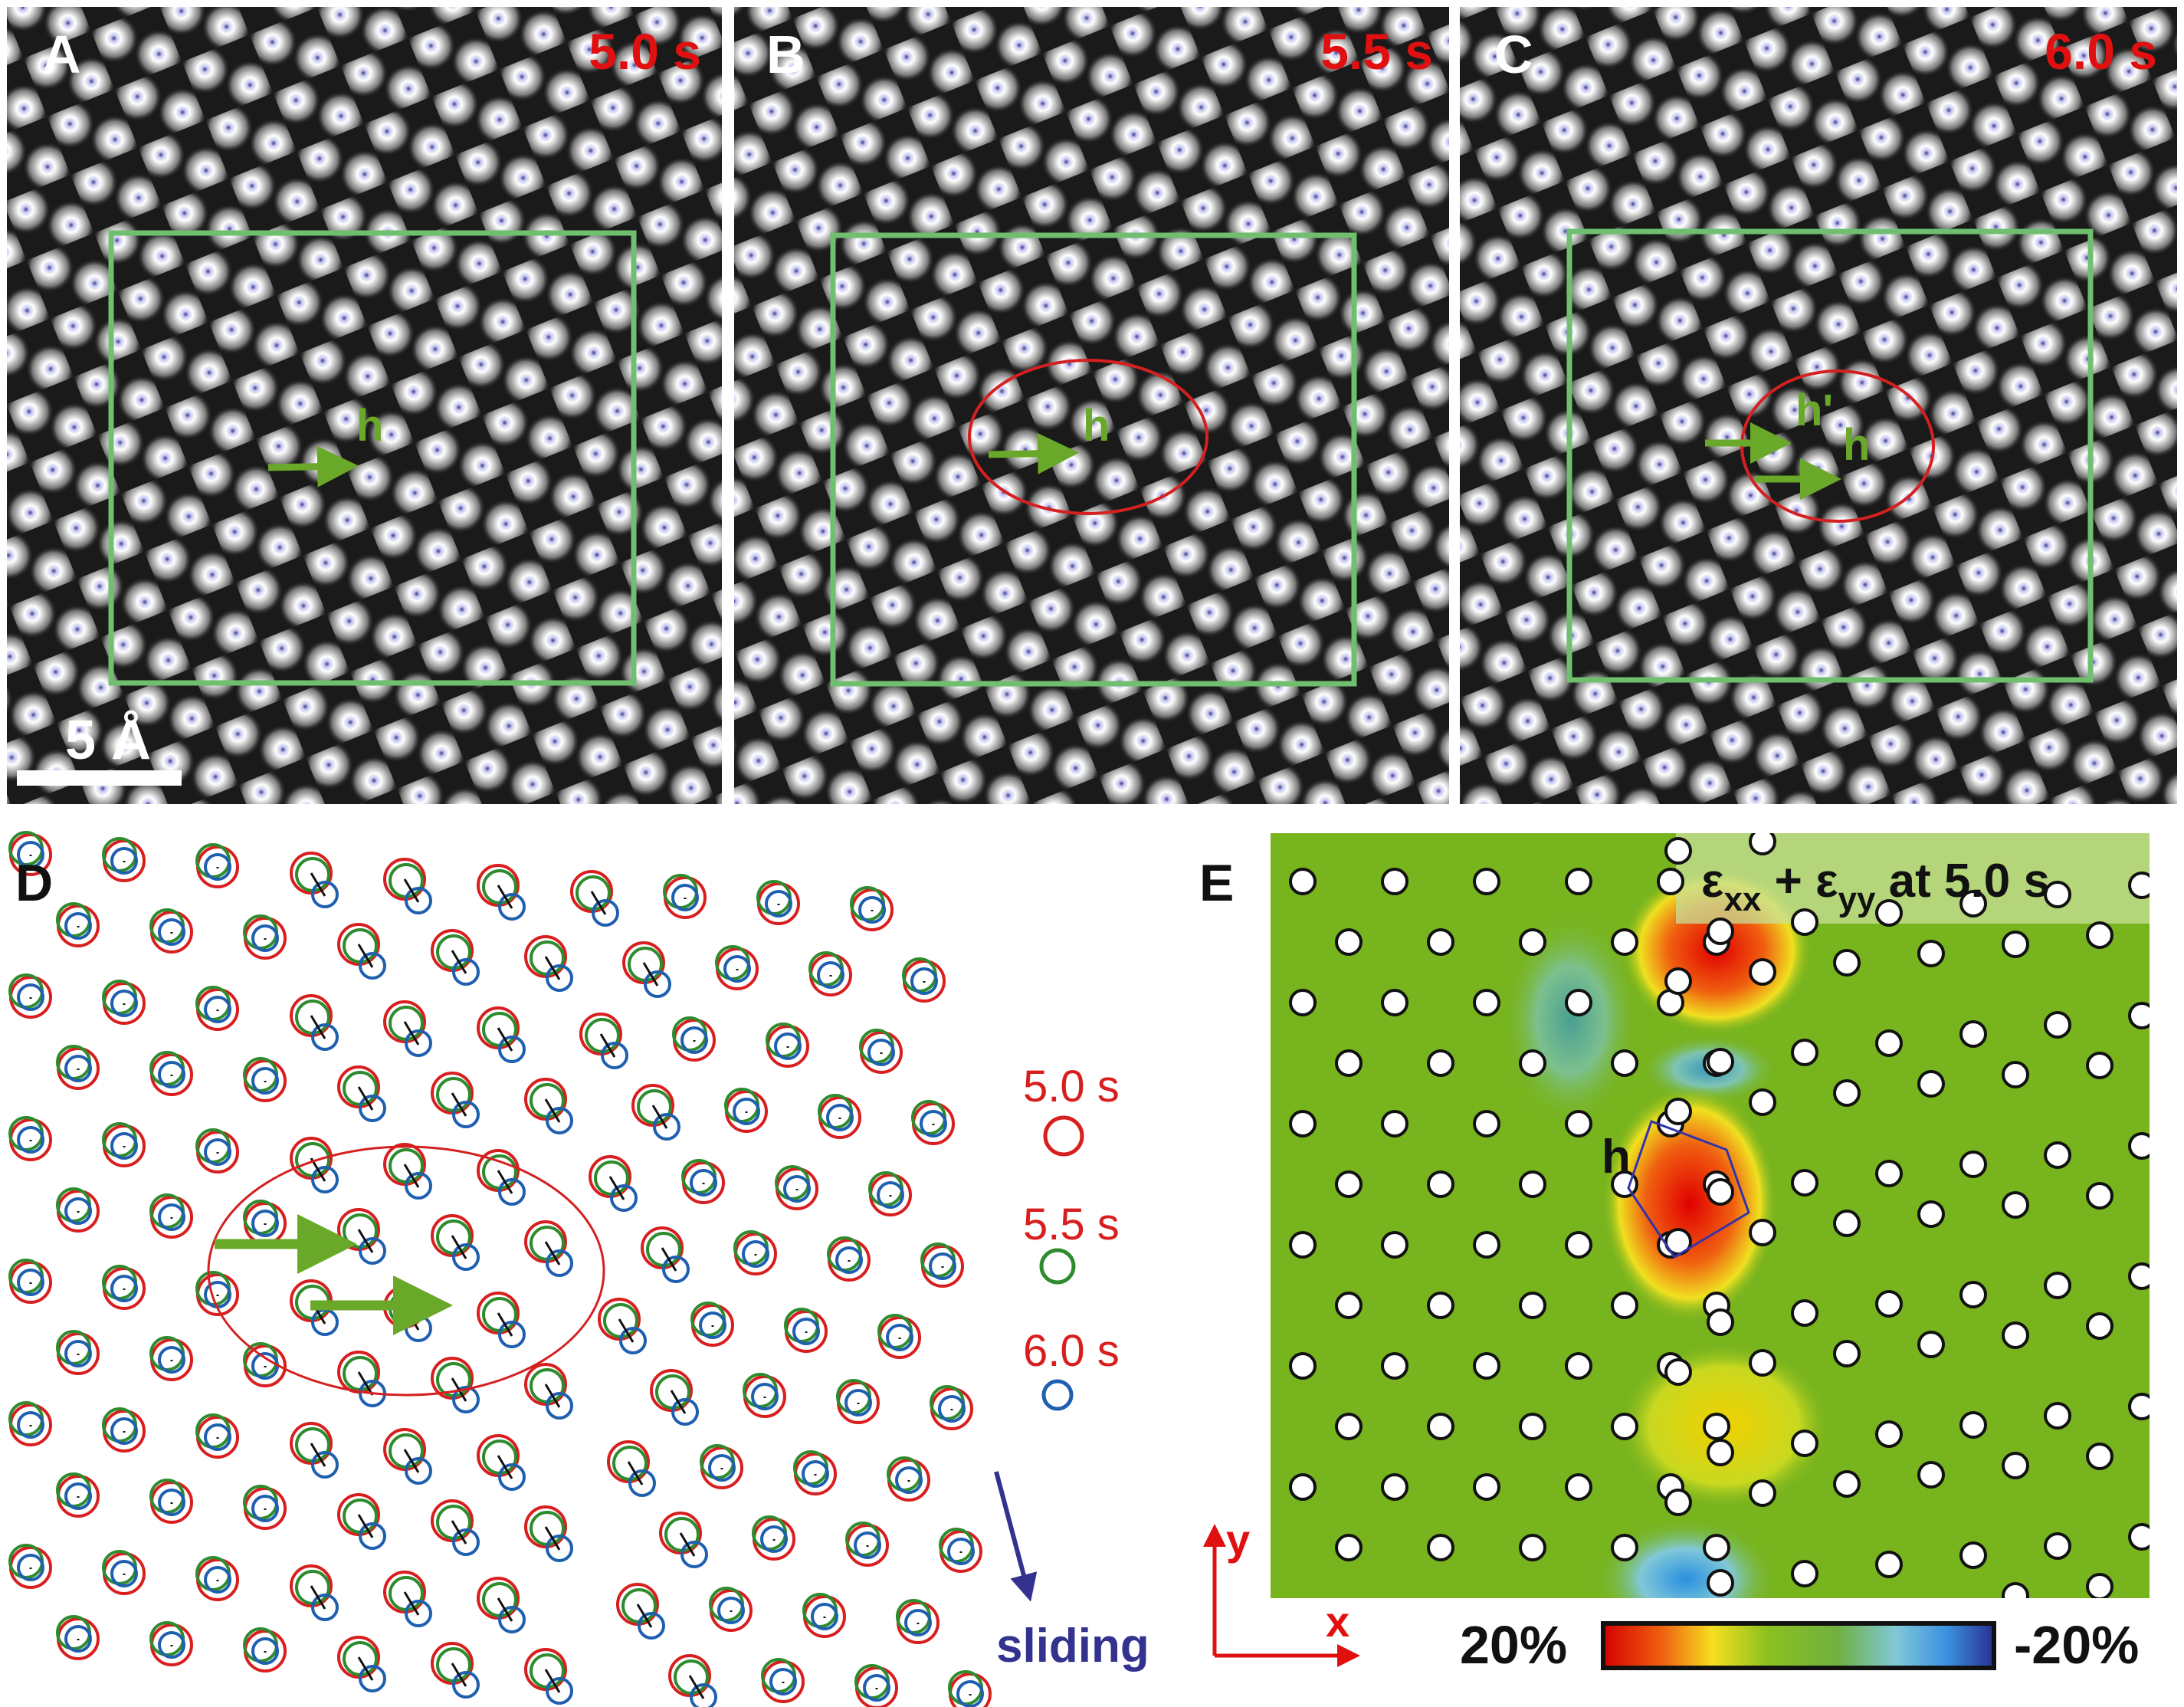 This screenshot has height=1707, width=2184. What do you see at coordinates (1071, 1236) in the screenshot?
I see `legend: 5.0 s 5.5 s 6.0 s` at bounding box center [1071, 1236].